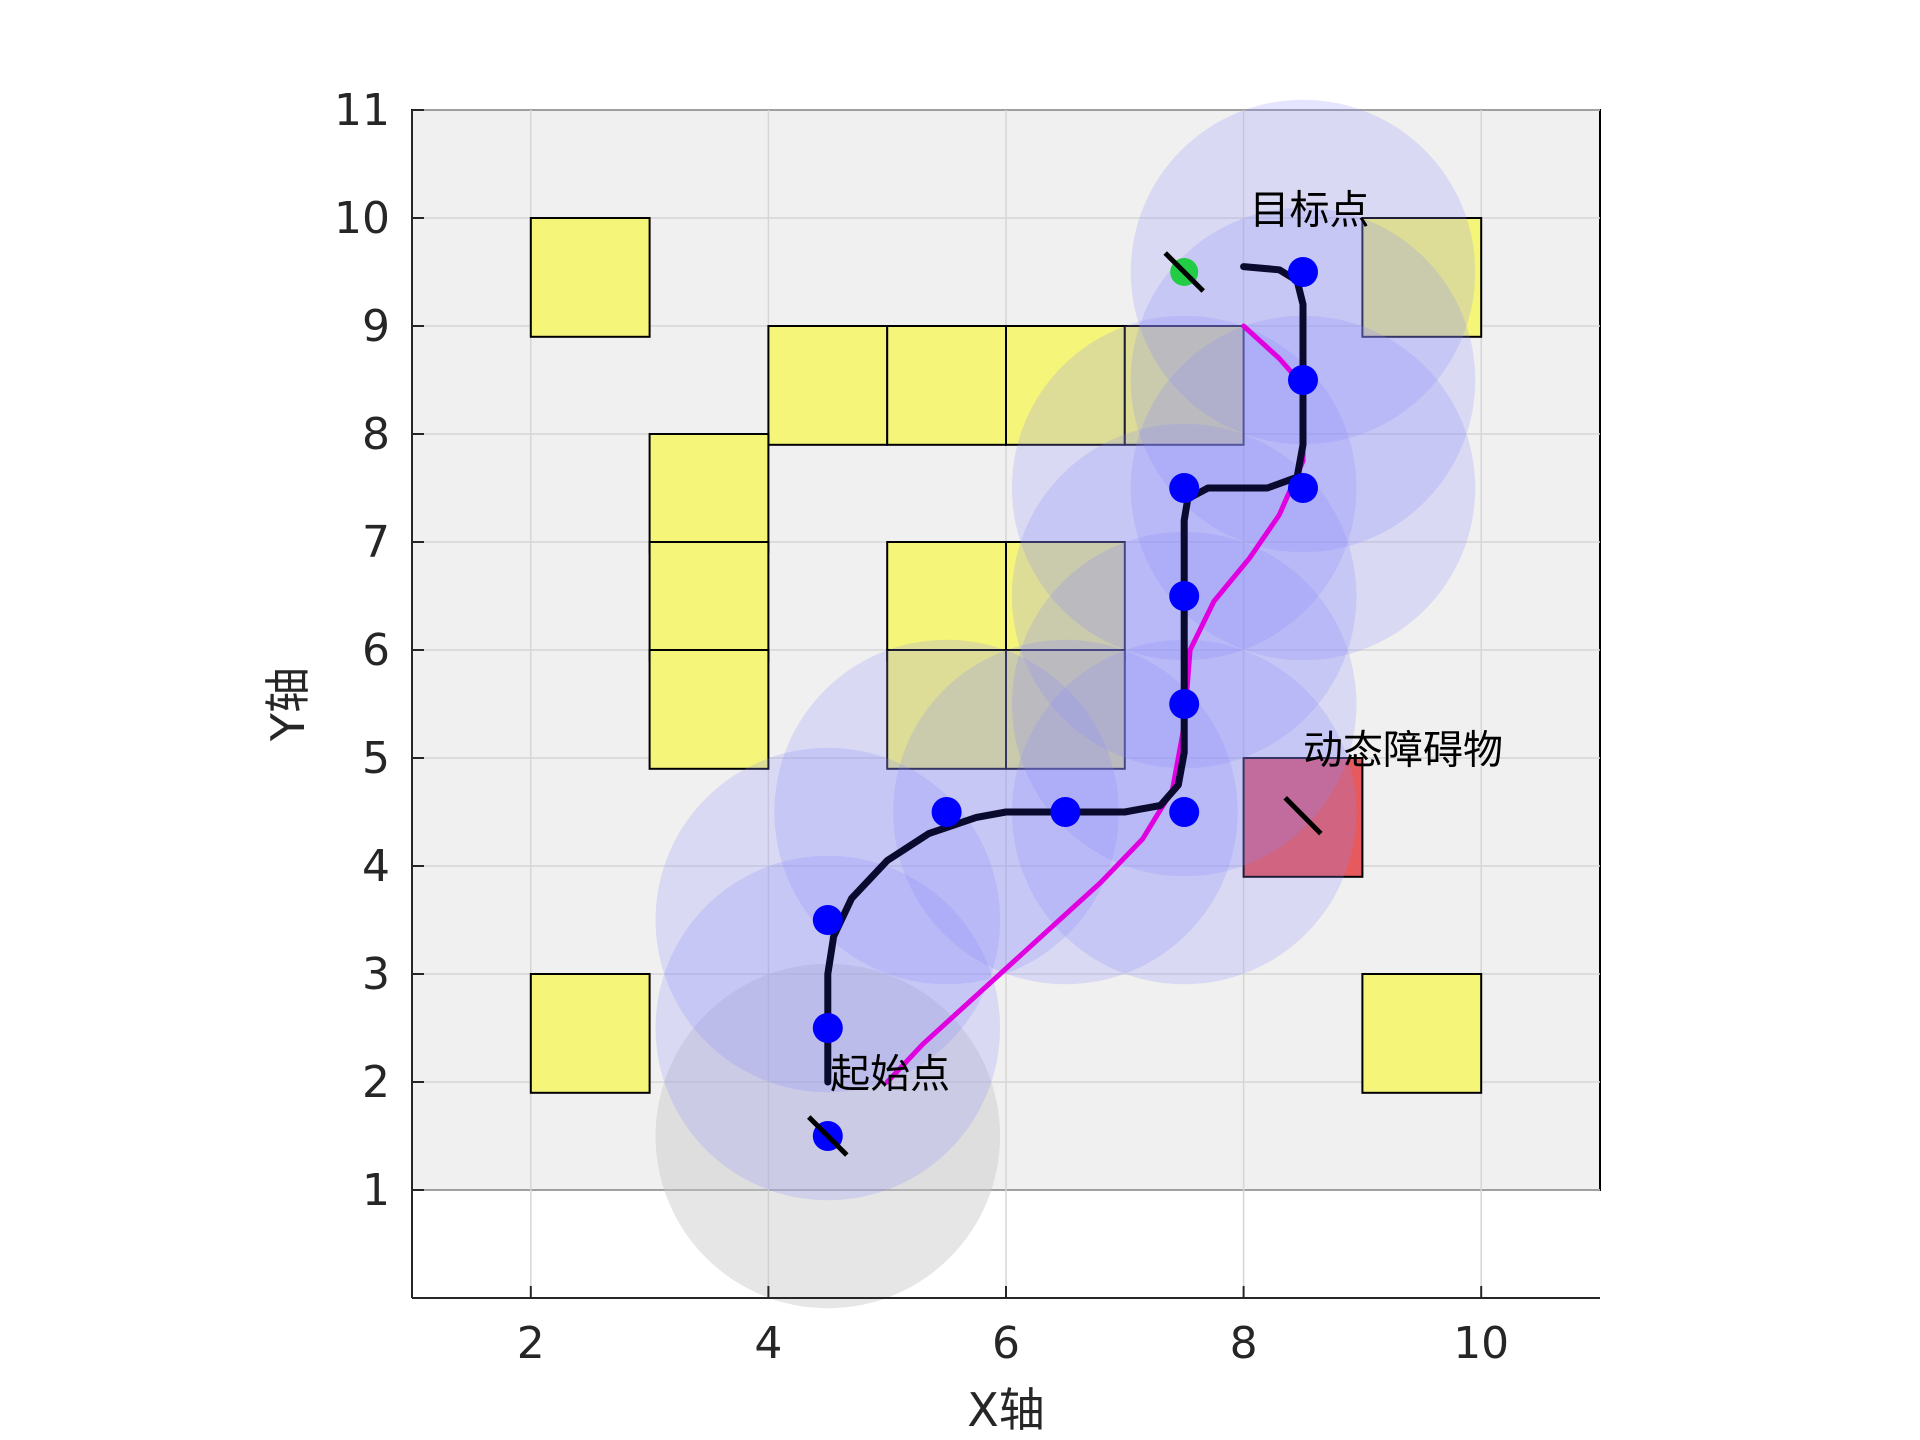 This screenshot has width=1920, height=1440. I want to click on y-tick-label: 4, so click(376, 866).